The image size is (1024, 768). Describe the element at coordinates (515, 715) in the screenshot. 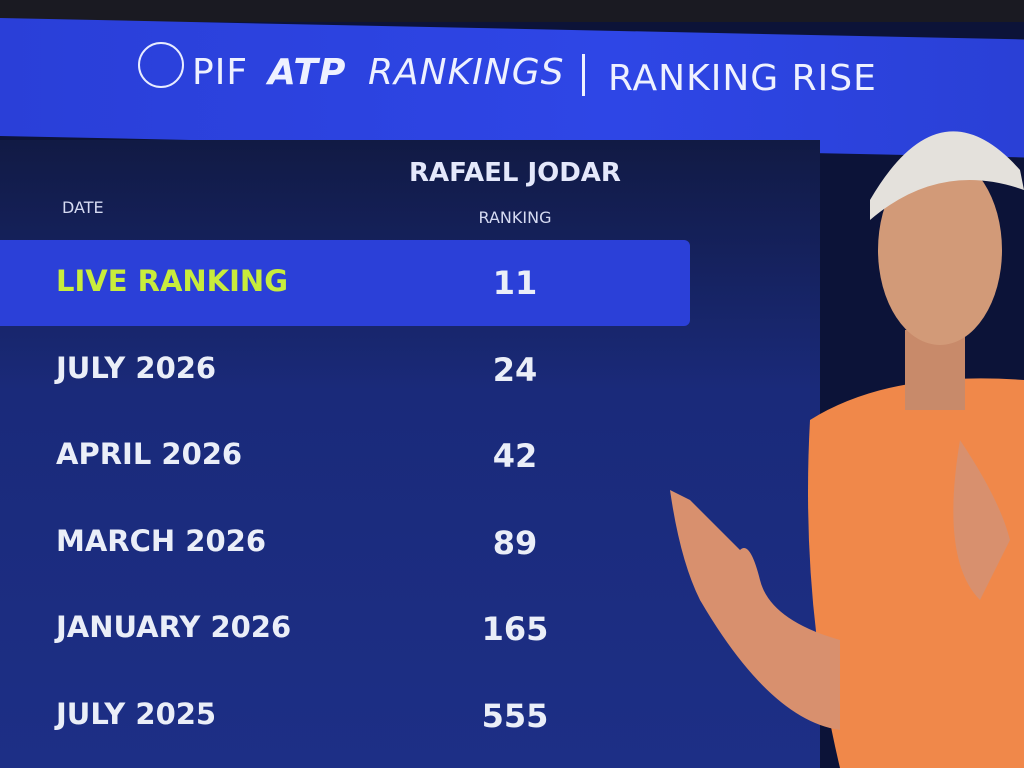

I see `ranking-cell: 555` at that location.